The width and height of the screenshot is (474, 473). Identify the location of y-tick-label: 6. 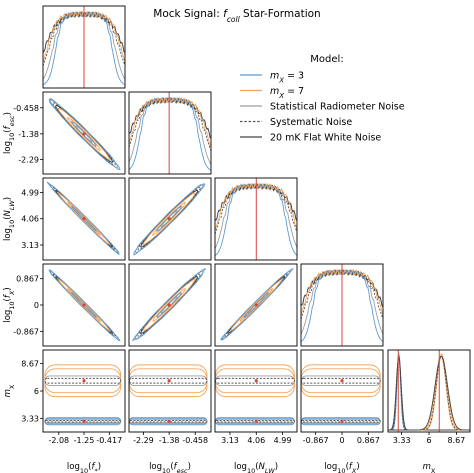
(36, 391).